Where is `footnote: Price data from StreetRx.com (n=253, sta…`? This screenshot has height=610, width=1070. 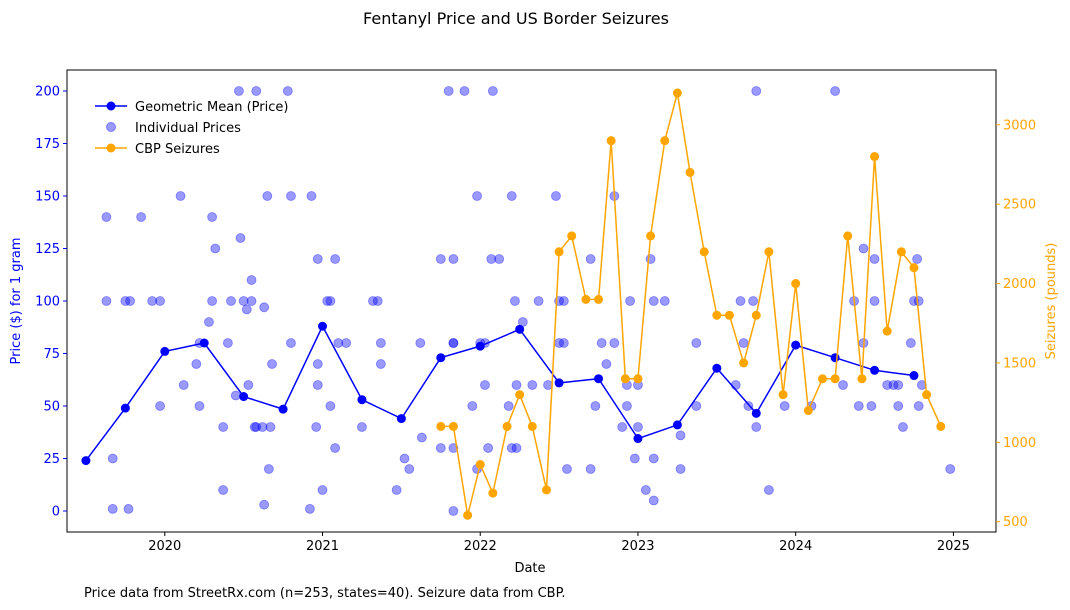 footnote: Price data from StreetRx.com (n=253, sta… is located at coordinates (325, 593).